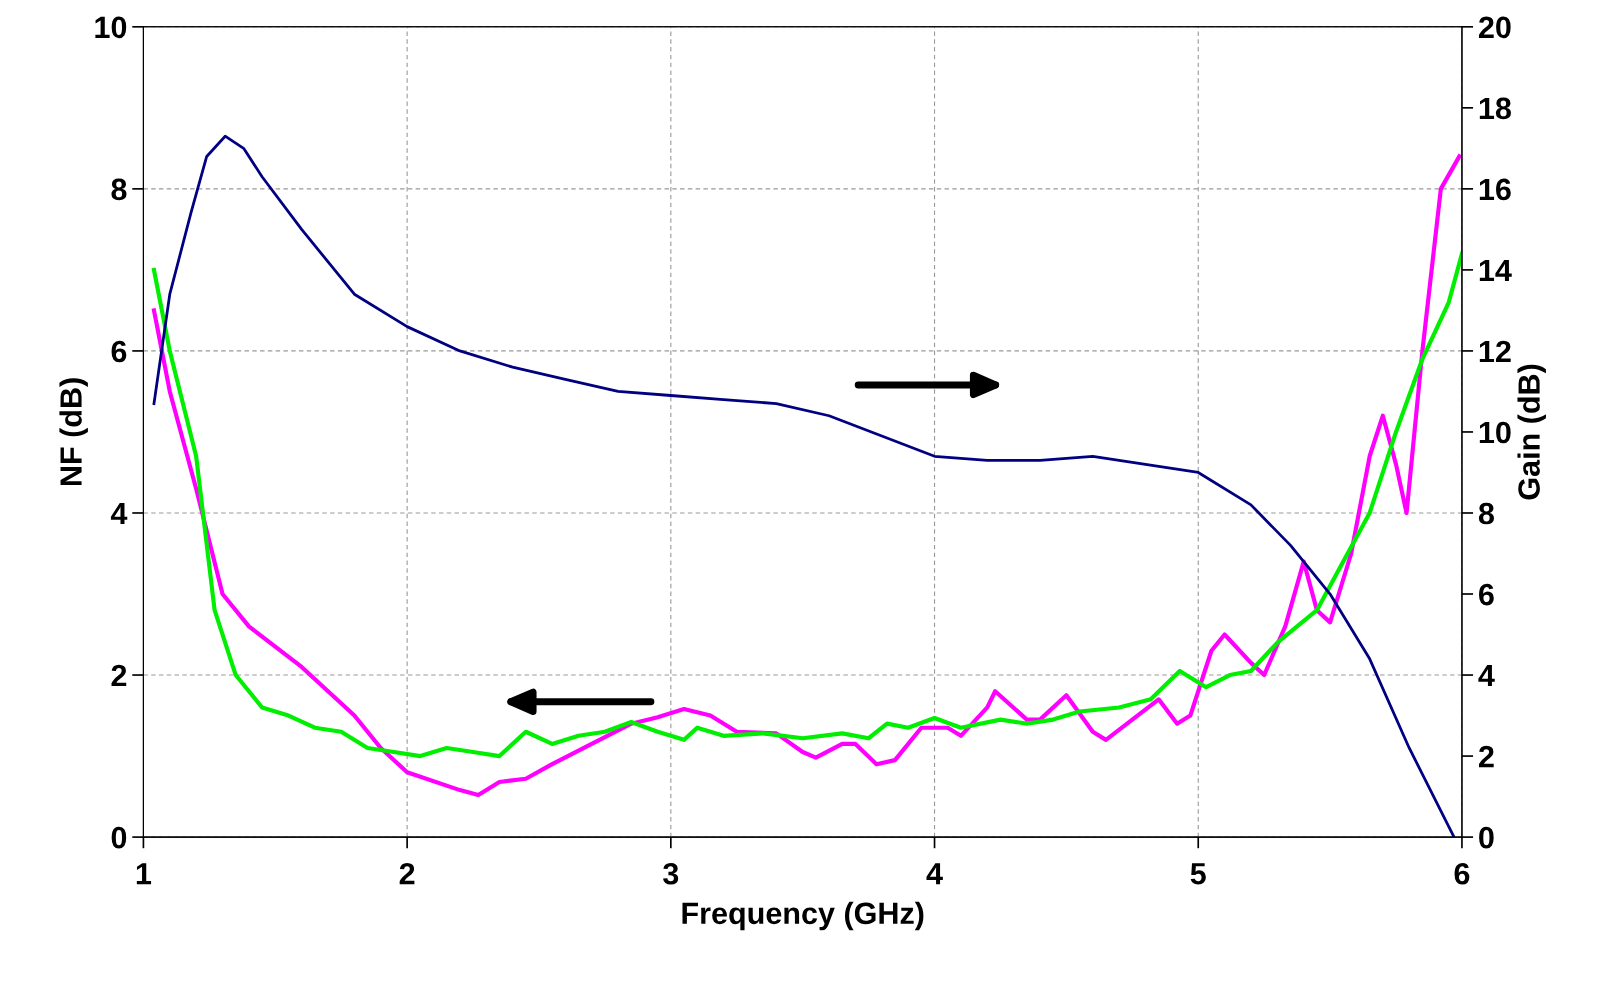  What do you see at coordinates (1494, 27) in the screenshot?
I see `y2-tick-label: 20` at bounding box center [1494, 27].